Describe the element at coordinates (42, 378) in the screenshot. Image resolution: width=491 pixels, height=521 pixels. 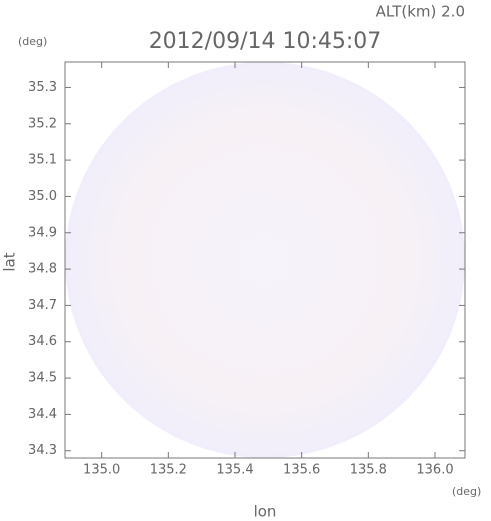
I see `y-tick-label: 34.5` at that location.